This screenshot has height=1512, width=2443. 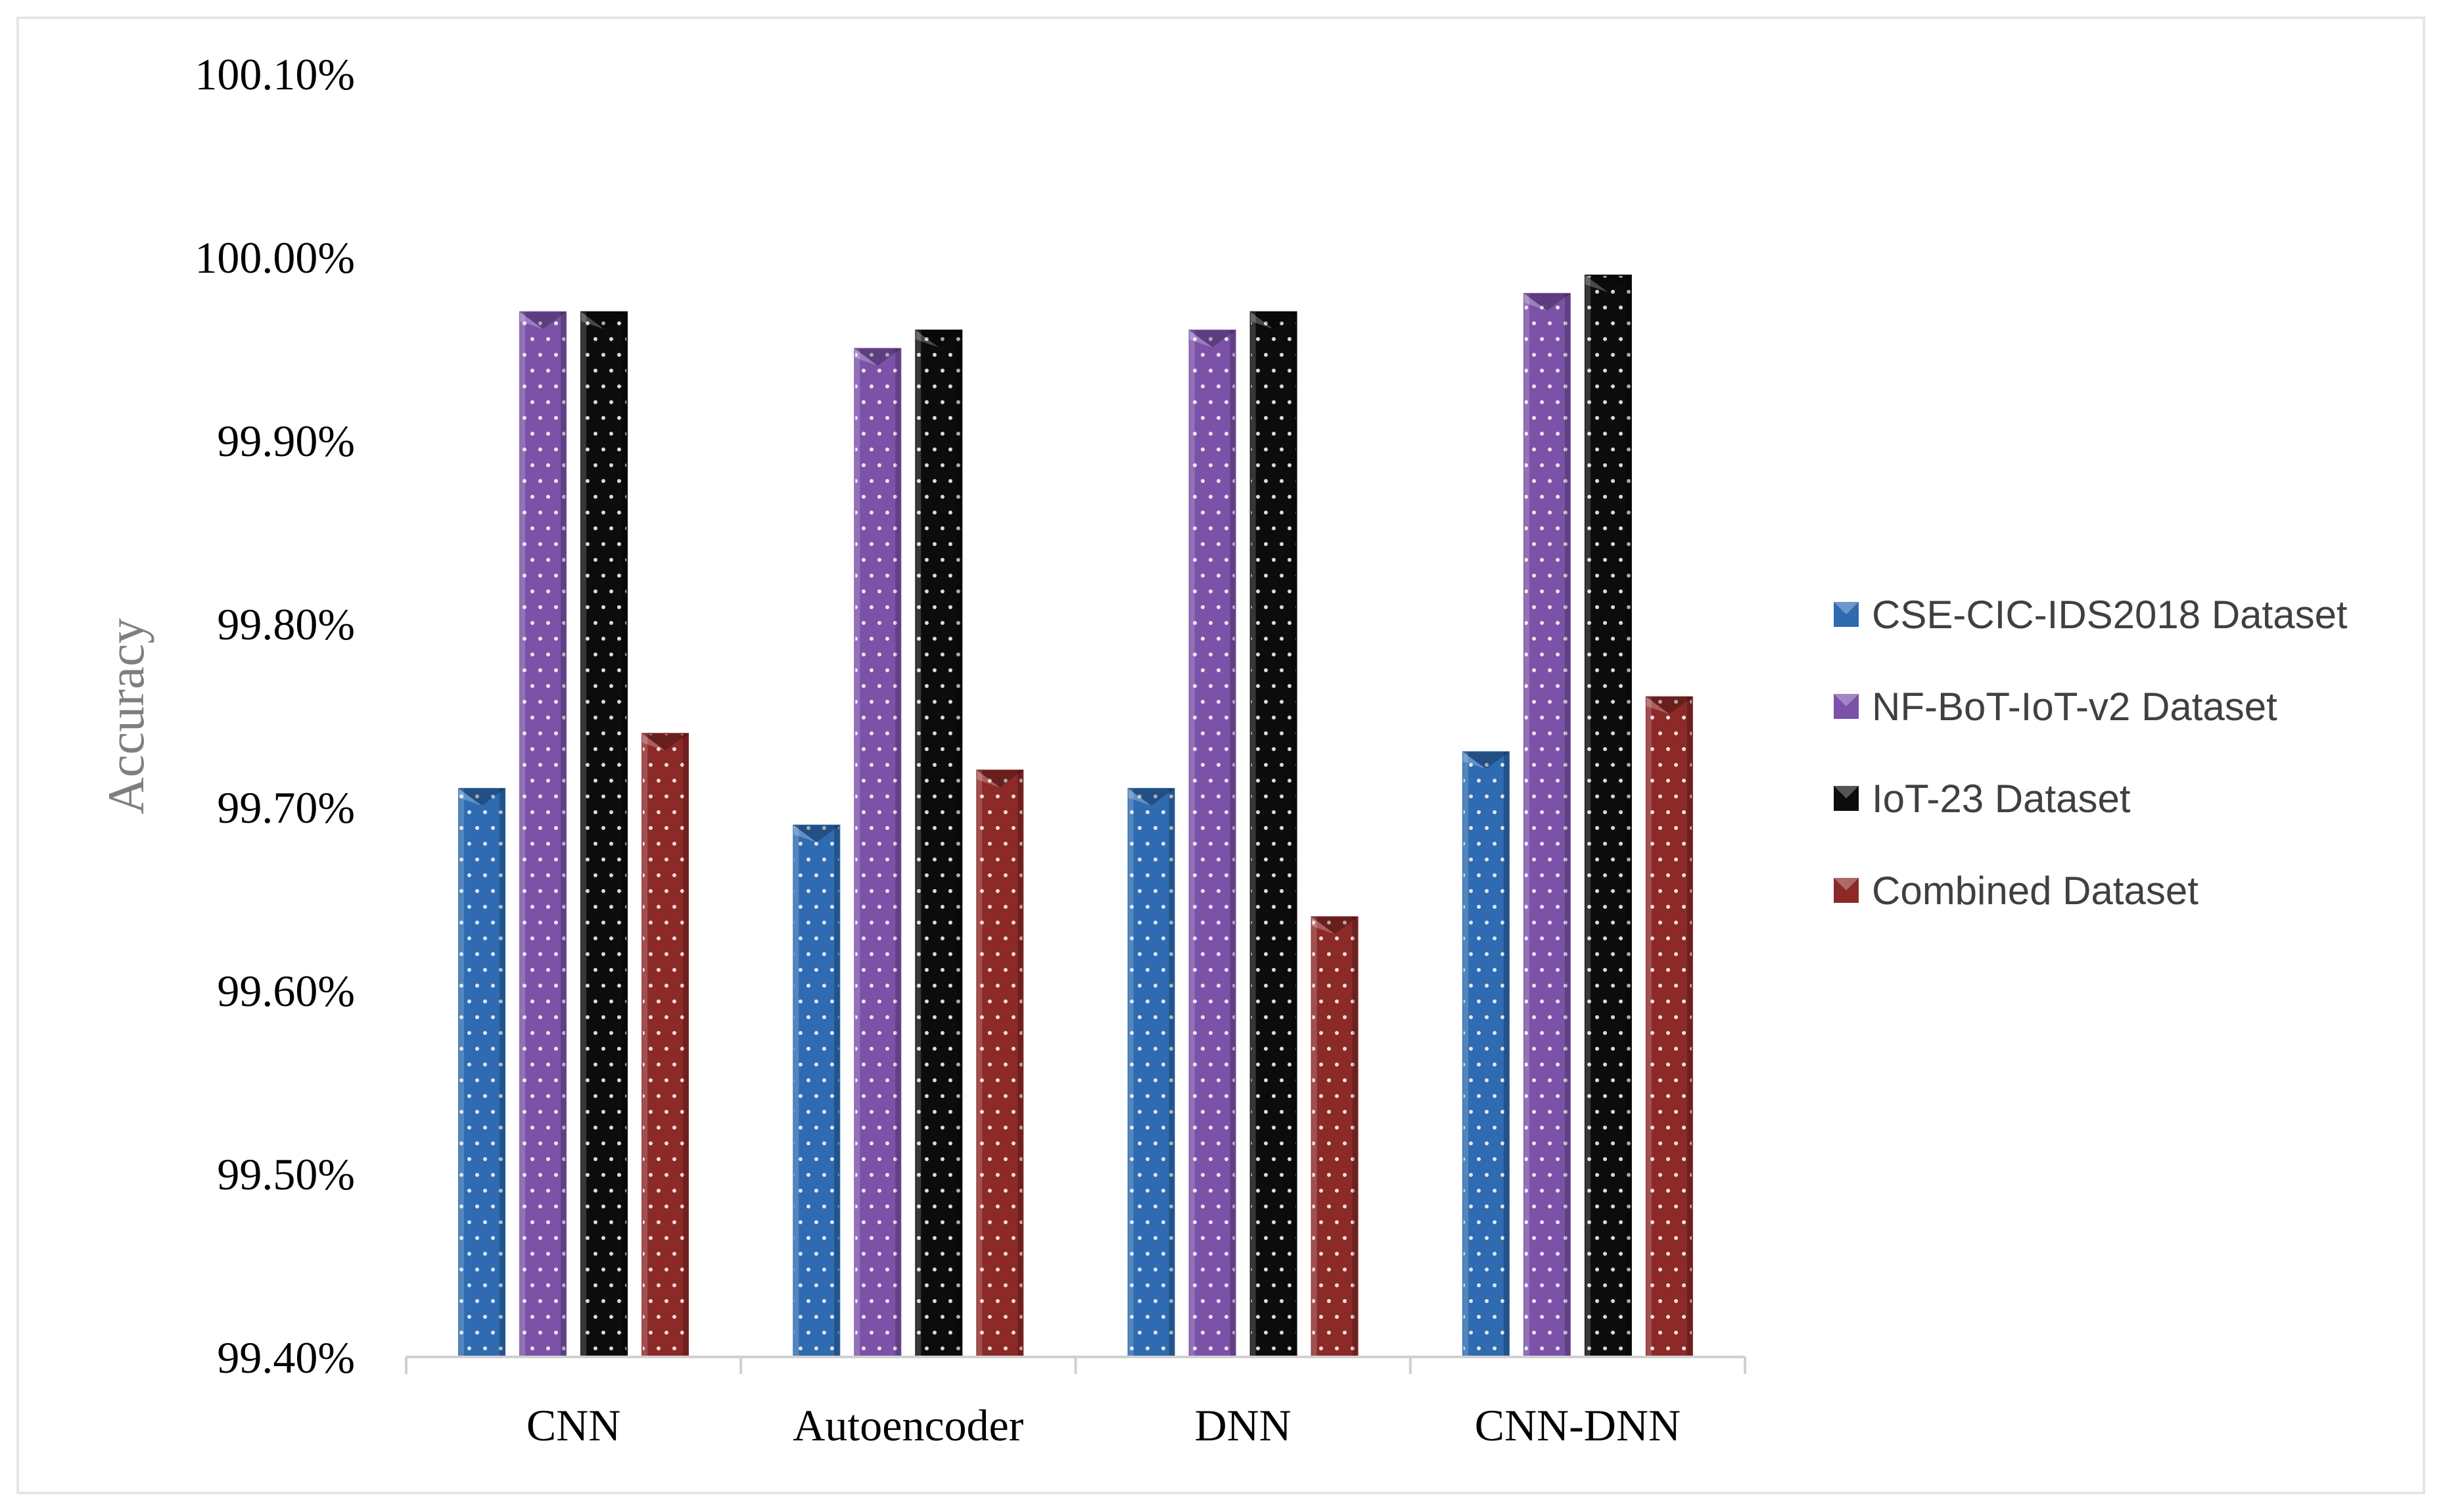 What do you see at coordinates (2110, 615) in the screenshot?
I see `legend-label: CSE-CIC-IDS2018 Dataset` at bounding box center [2110, 615].